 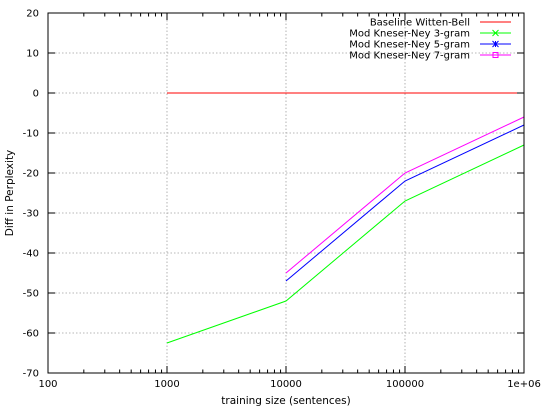 What do you see at coordinates (31, 174) in the screenshot?
I see `y-tick-label: -20` at bounding box center [31, 174].